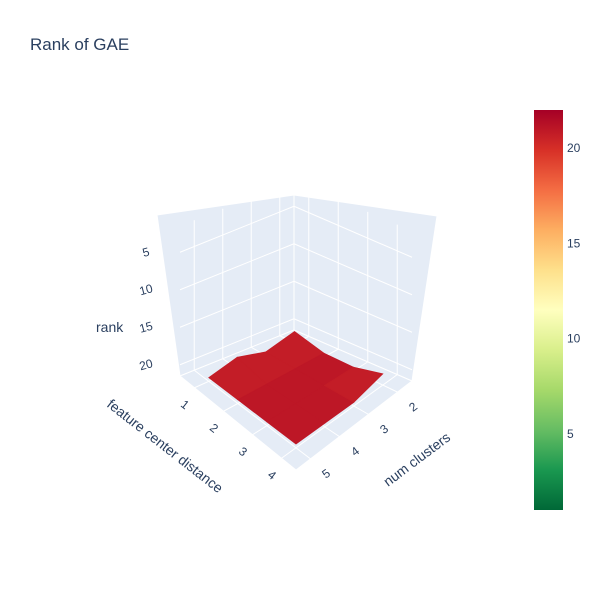  What do you see at coordinates (548, 310) in the screenshot?
I see `colorbar` at bounding box center [548, 310].